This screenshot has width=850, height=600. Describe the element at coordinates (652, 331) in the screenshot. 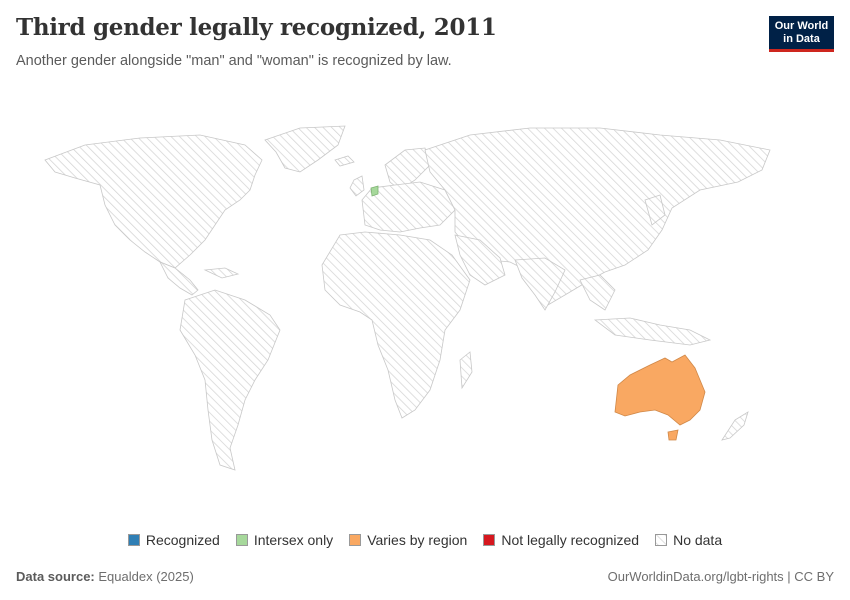

I see `country-indonesia` at that location.